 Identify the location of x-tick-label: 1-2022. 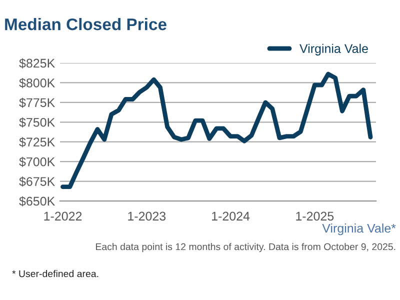
(63, 216).